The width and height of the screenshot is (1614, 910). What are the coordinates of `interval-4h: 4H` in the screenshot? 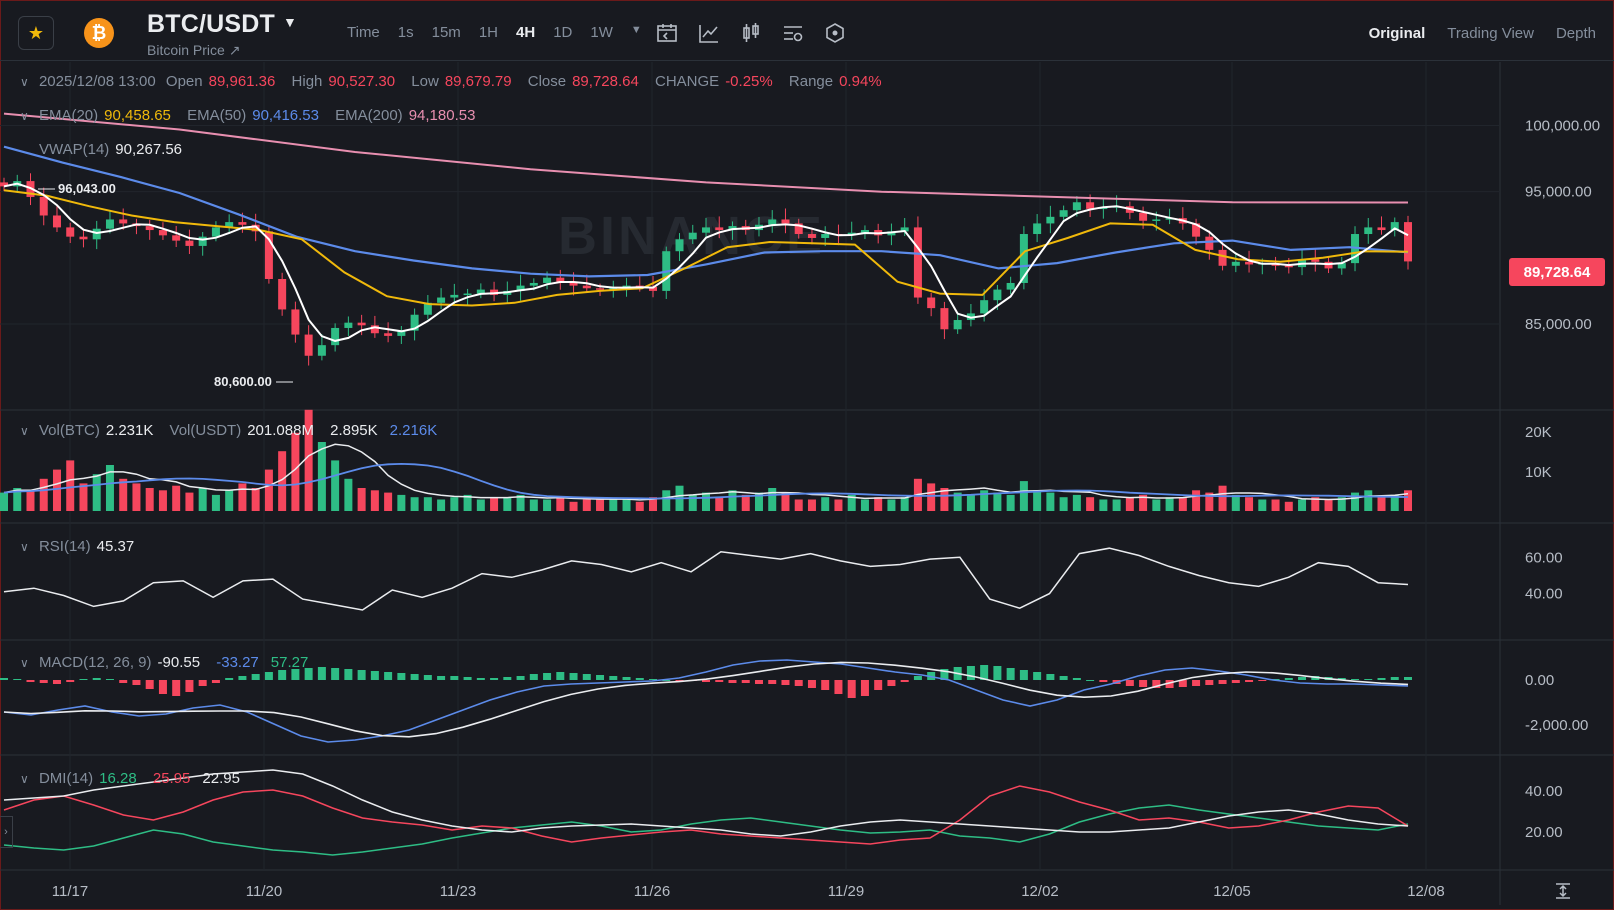 It's located at (526, 32).